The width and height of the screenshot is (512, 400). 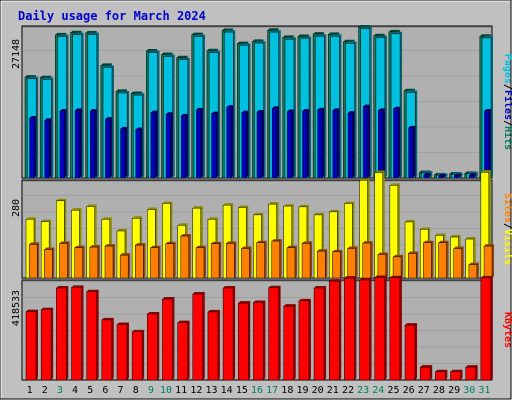 What do you see at coordinates (60, 390) in the screenshot?
I see `day-label-3: 3` at bounding box center [60, 390].